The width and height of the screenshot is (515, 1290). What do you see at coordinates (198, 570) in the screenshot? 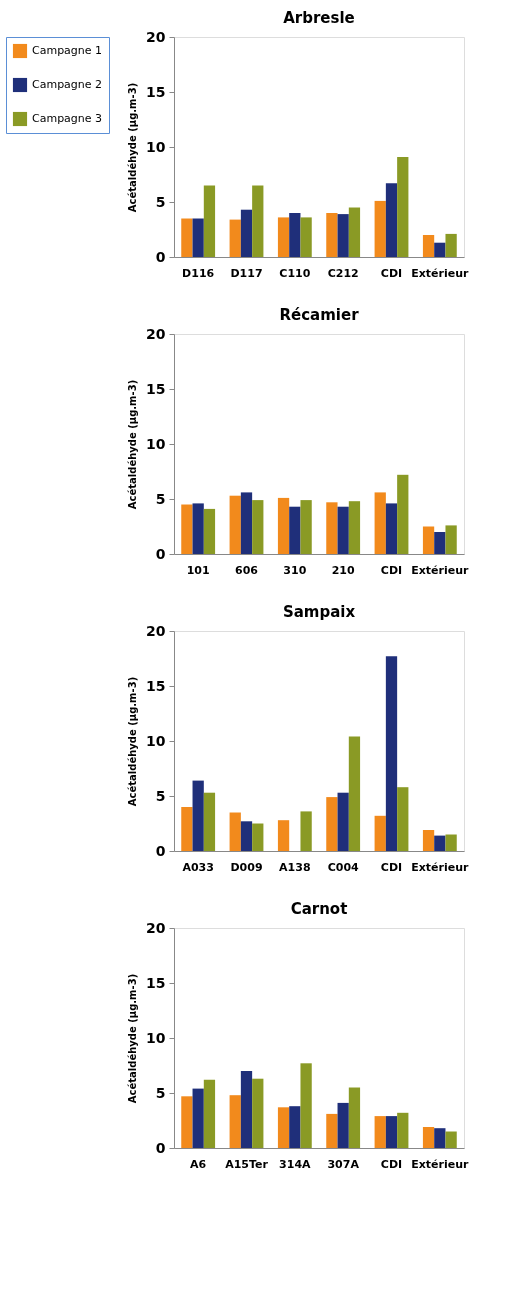
I see `x-tick-label: 101` at bounding box center [198, 570].